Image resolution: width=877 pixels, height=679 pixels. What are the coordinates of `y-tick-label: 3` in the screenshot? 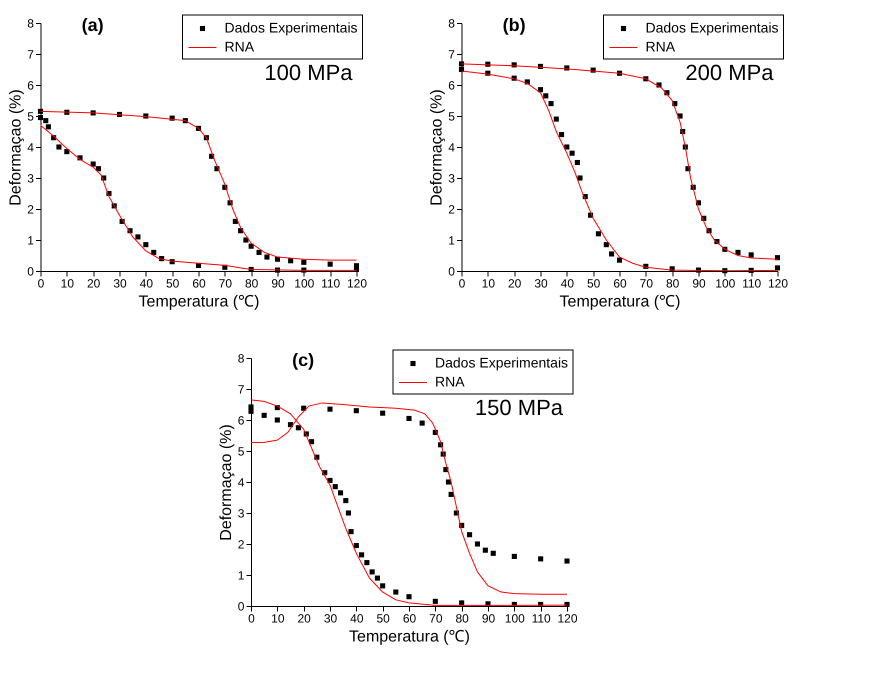 It's located at (452, 179).